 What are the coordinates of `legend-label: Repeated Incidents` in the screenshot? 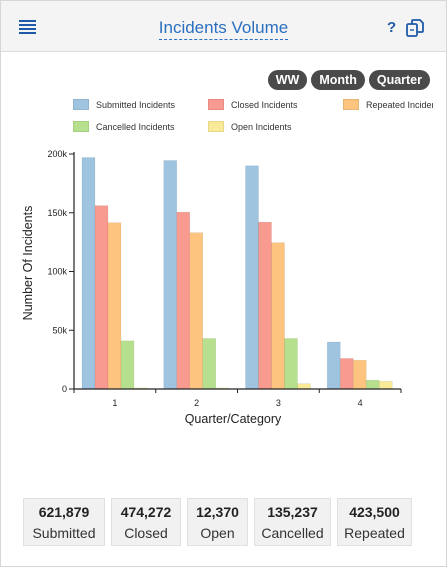 It's located at (399, 104).